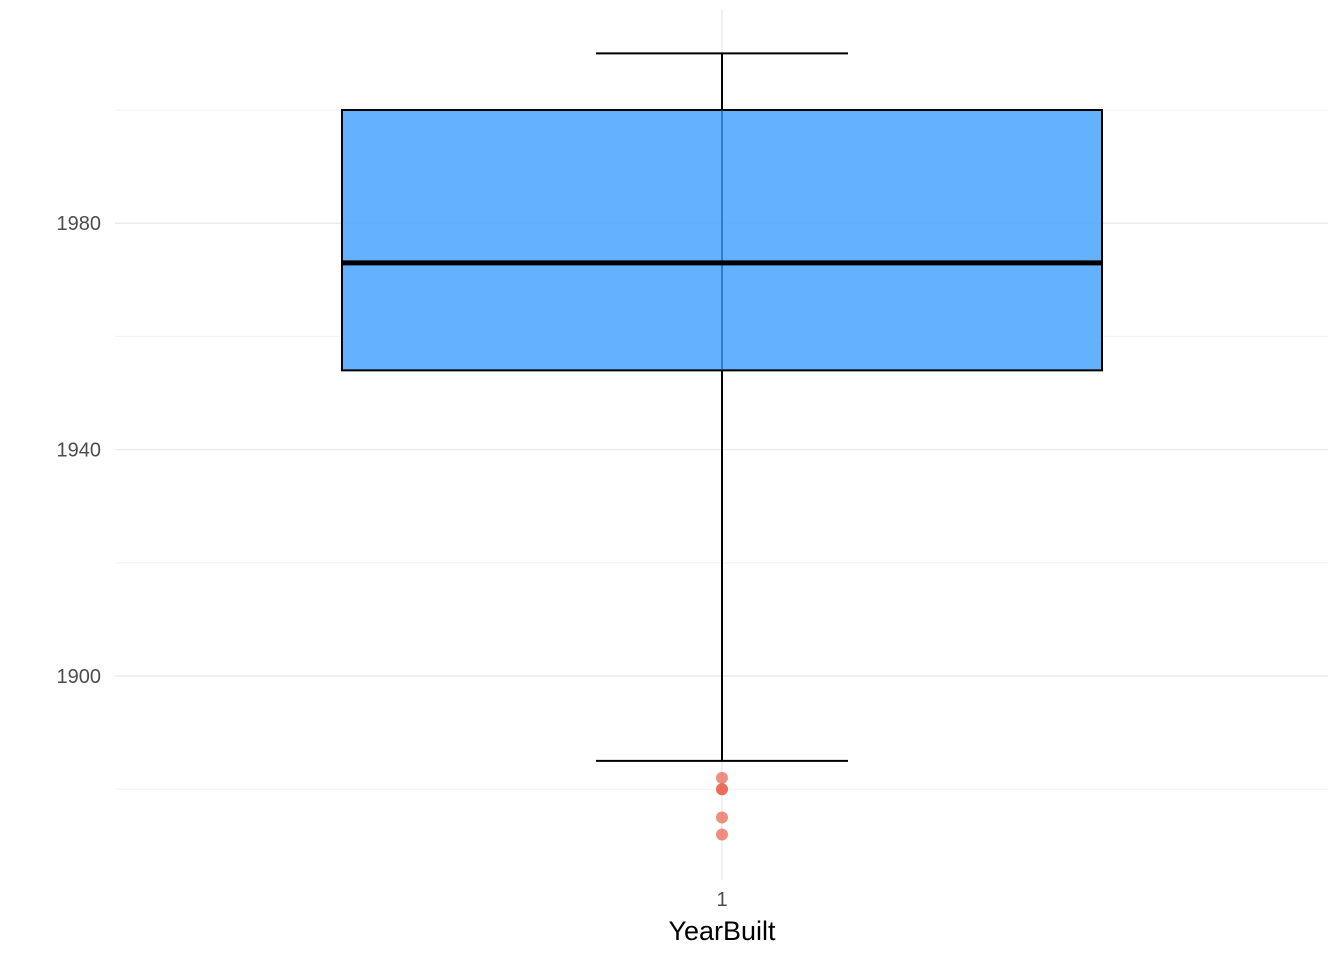  Describe the element at coordinates (79, 224) in the screenshot. I see `y-tick-label: 1980` at that location.